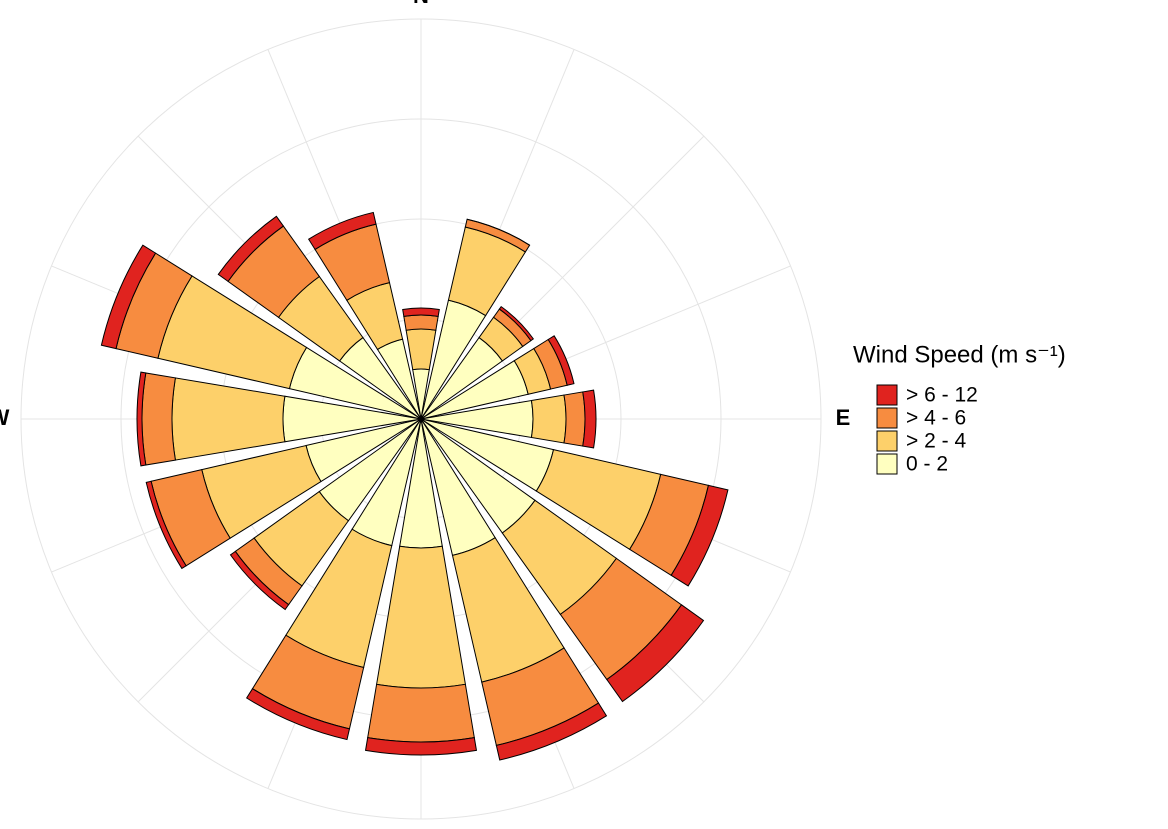 This screenshot has height=829, width=1168. What do you see at coordinates (936, 418) in the screenshot?
I see `legend-label: > 4 - 6` at bounding box center [936, 418].